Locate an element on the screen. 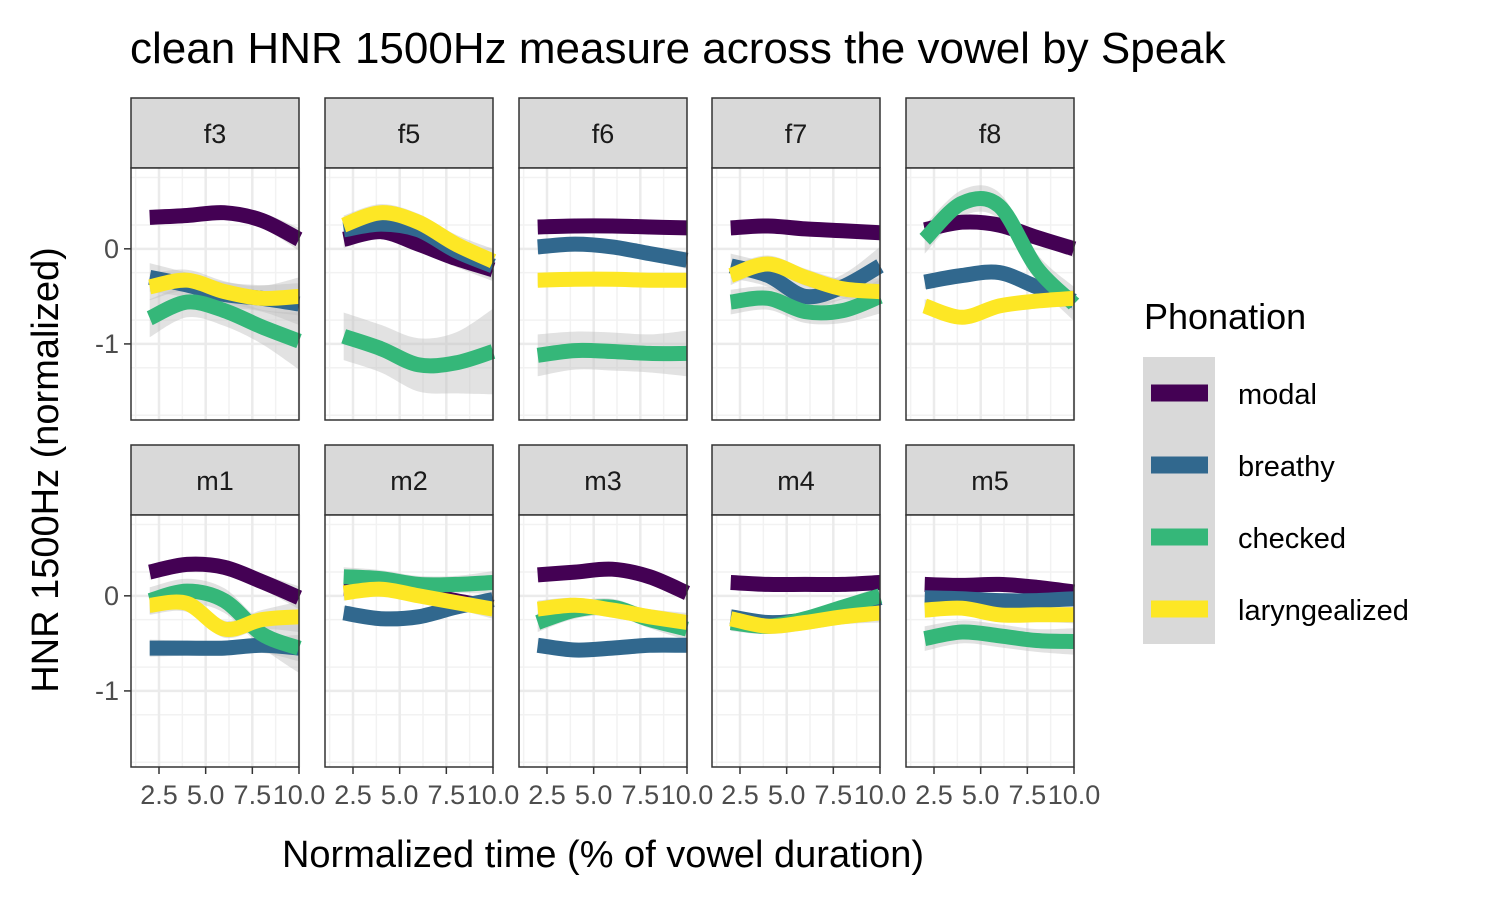 This screenshot has height=900, width=1500. facet-panel-f5: f5 is located at coordinates (410, 259).